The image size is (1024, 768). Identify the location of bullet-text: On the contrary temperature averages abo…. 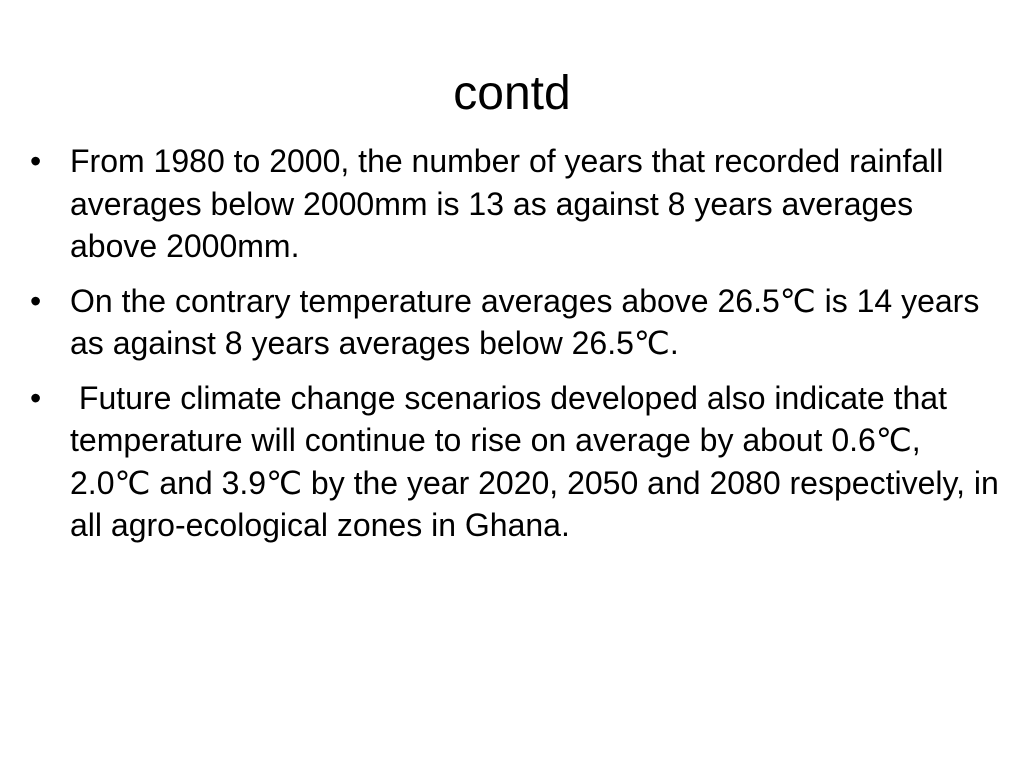
(525, 322).